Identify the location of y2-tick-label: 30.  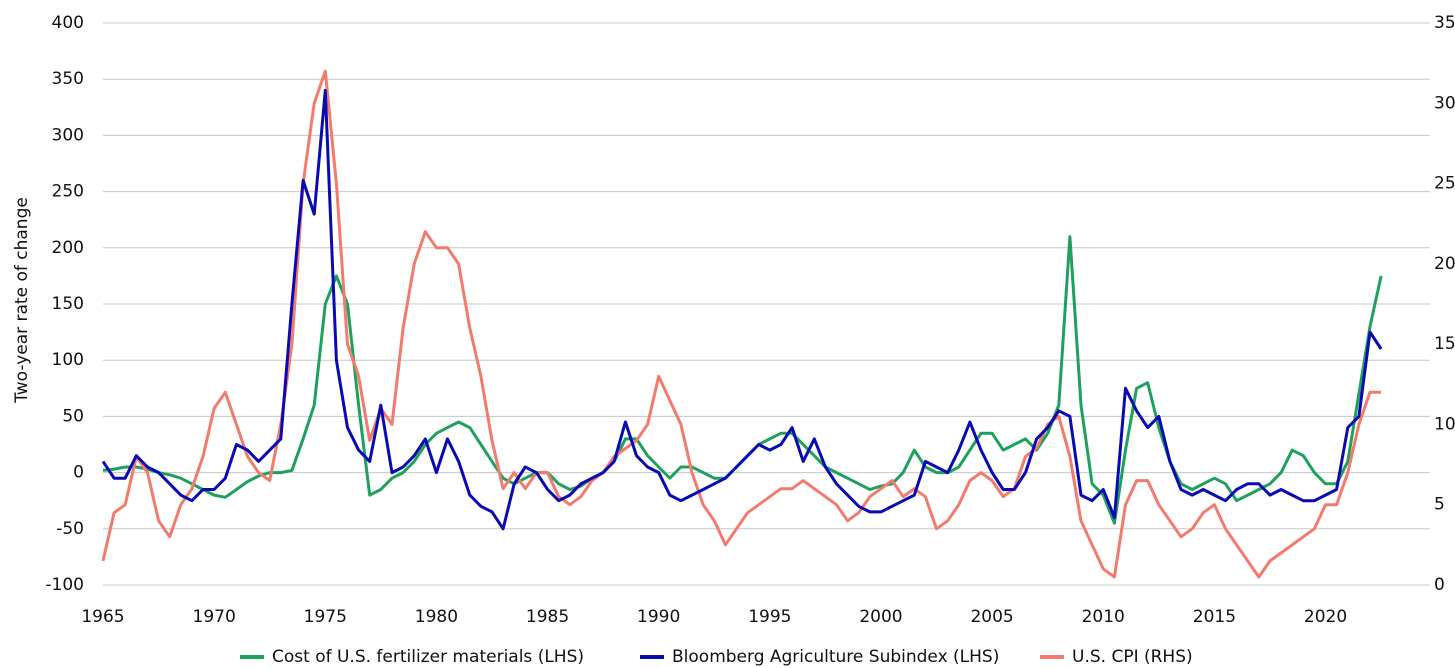
(1444, 103).